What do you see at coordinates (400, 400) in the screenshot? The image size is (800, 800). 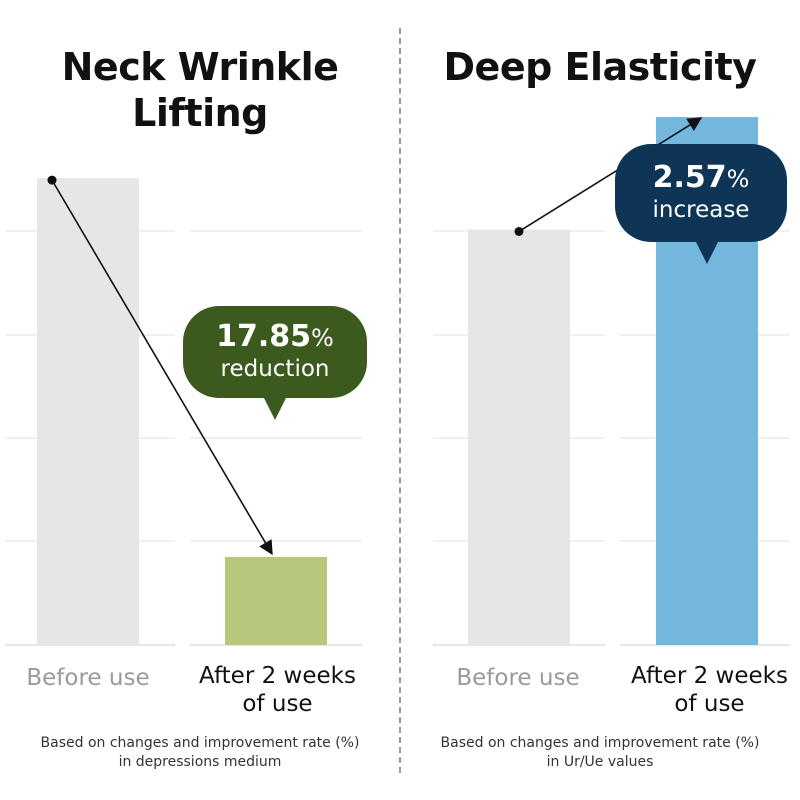 I see `dashed-divider` at bounding box center [400, 400].